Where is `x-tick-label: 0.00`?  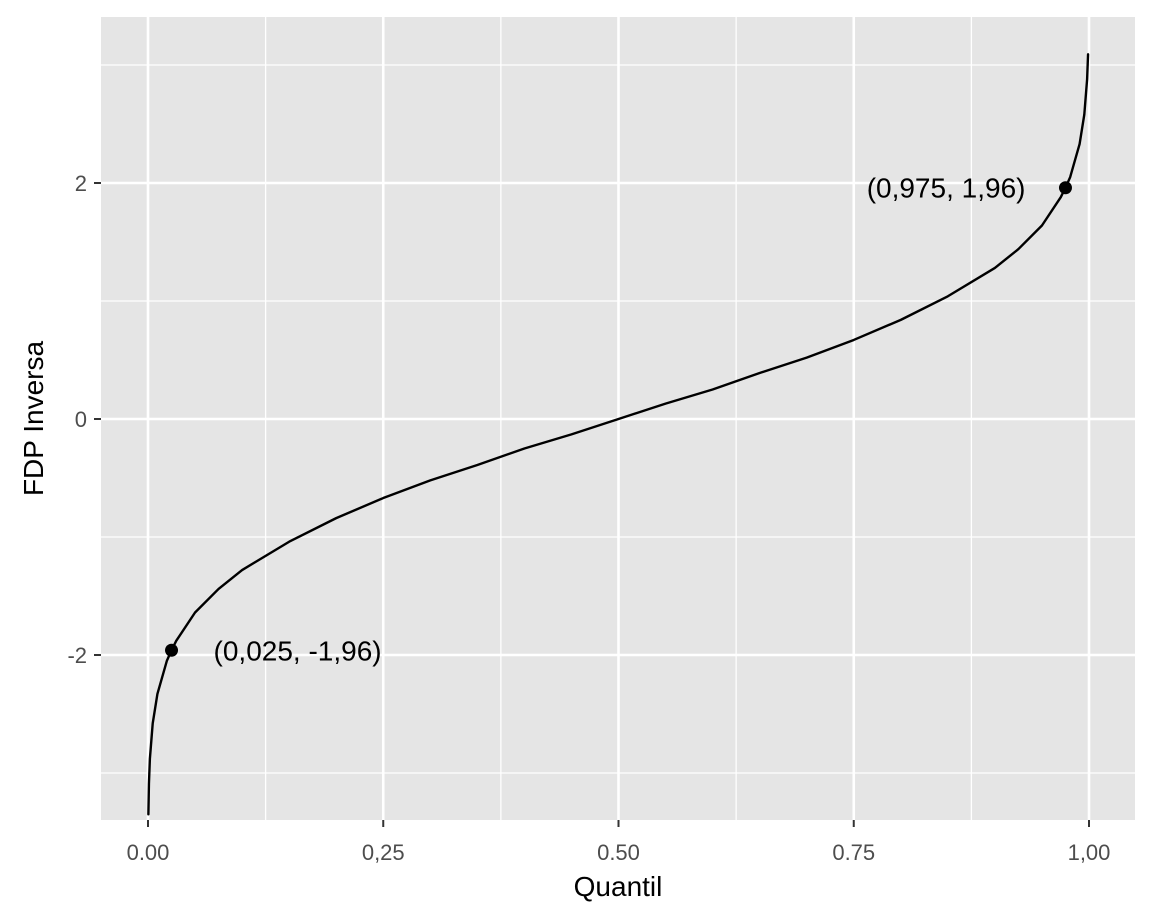
x-tick-label: 0.00 is located at coordinates (148, 852).